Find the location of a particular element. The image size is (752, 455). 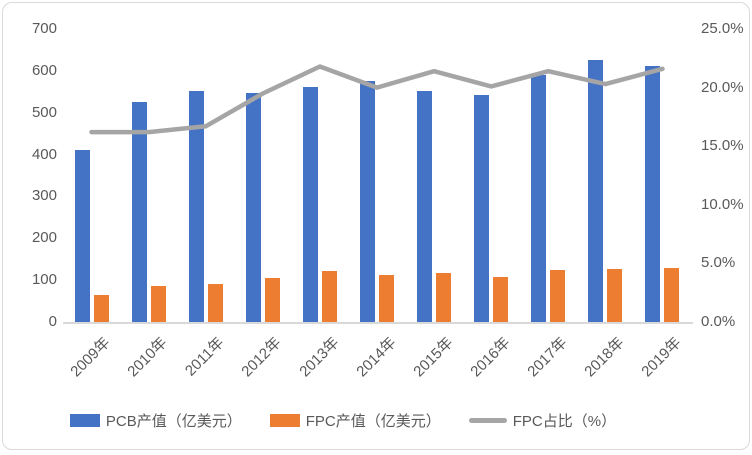

left-axis-tick: 200 is located at coordinates (44, 238).